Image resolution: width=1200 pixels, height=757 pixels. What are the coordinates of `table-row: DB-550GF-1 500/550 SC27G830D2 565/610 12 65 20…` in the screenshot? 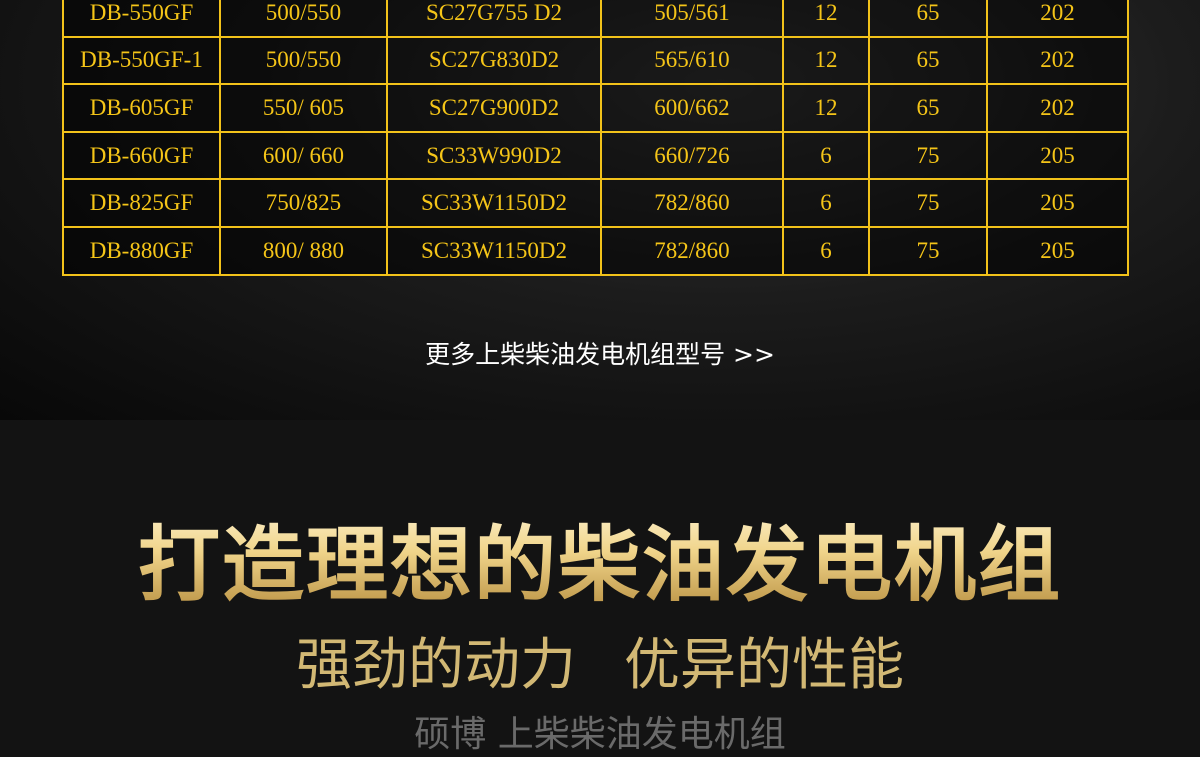 It's located at (595, 60).